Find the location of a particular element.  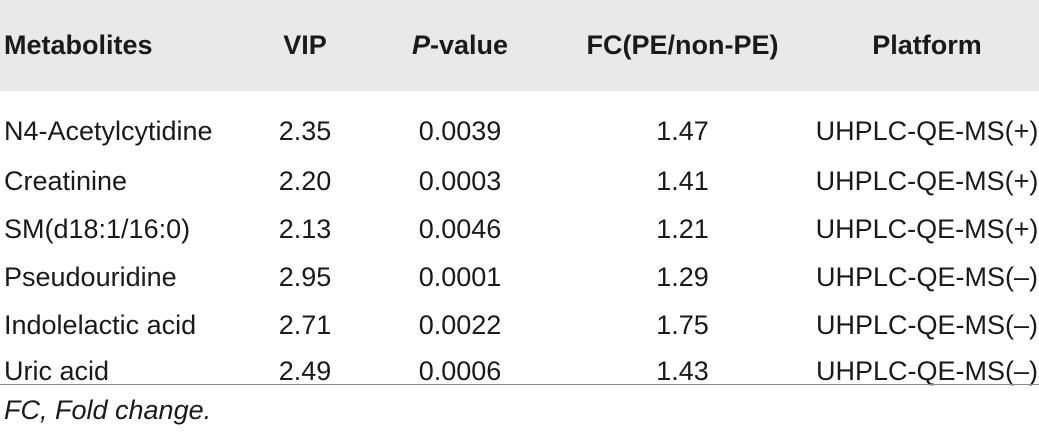

cell-vip: 2.49 is located at coordinates (305, 370).